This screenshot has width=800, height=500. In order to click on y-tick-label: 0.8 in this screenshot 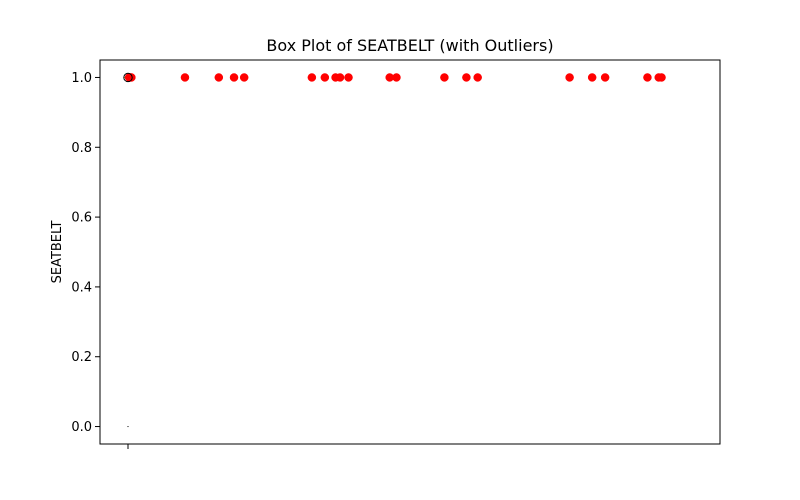, I will do `click(81, 148)`.